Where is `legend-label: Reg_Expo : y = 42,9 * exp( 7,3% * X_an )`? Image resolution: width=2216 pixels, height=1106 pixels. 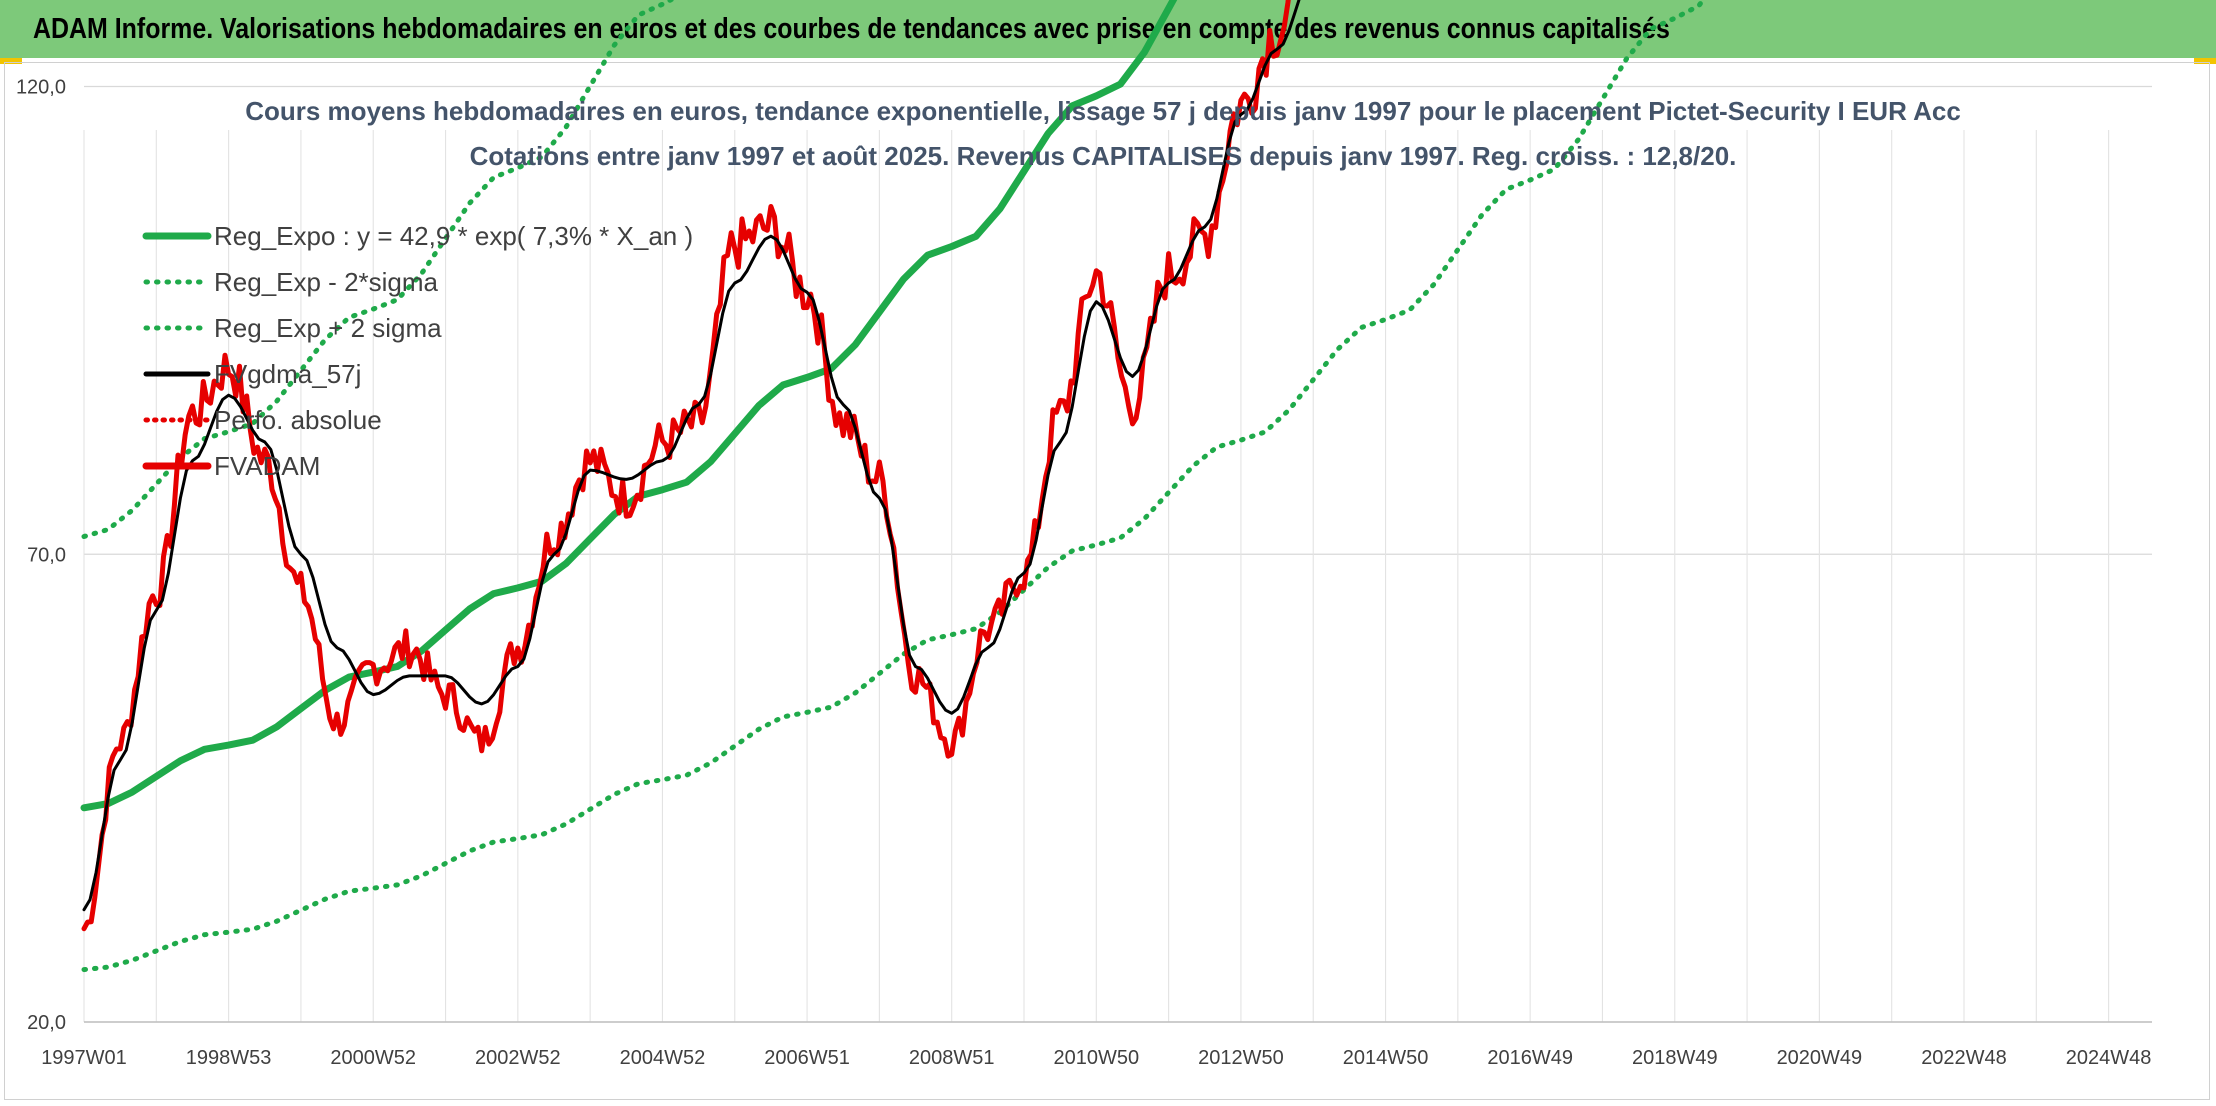 legend-label: Reg_Expo : y = 42,9 * exp( 7,3% * X_an ) is located at coordinates (453, 236).